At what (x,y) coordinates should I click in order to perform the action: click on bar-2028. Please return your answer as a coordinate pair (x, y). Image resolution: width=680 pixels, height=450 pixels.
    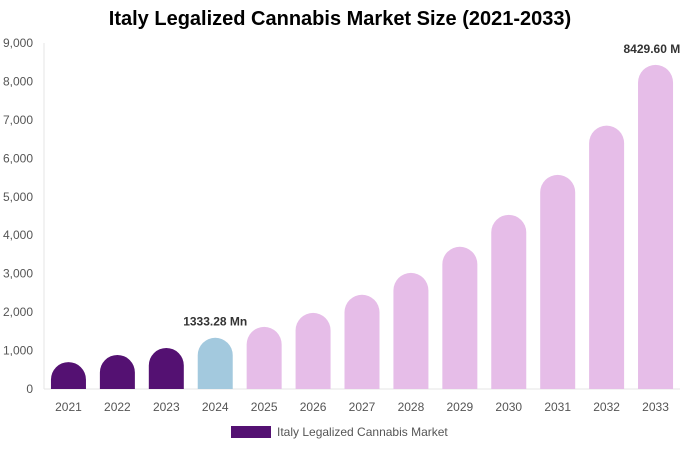
    Looking at the image, I should click on (411, 330).